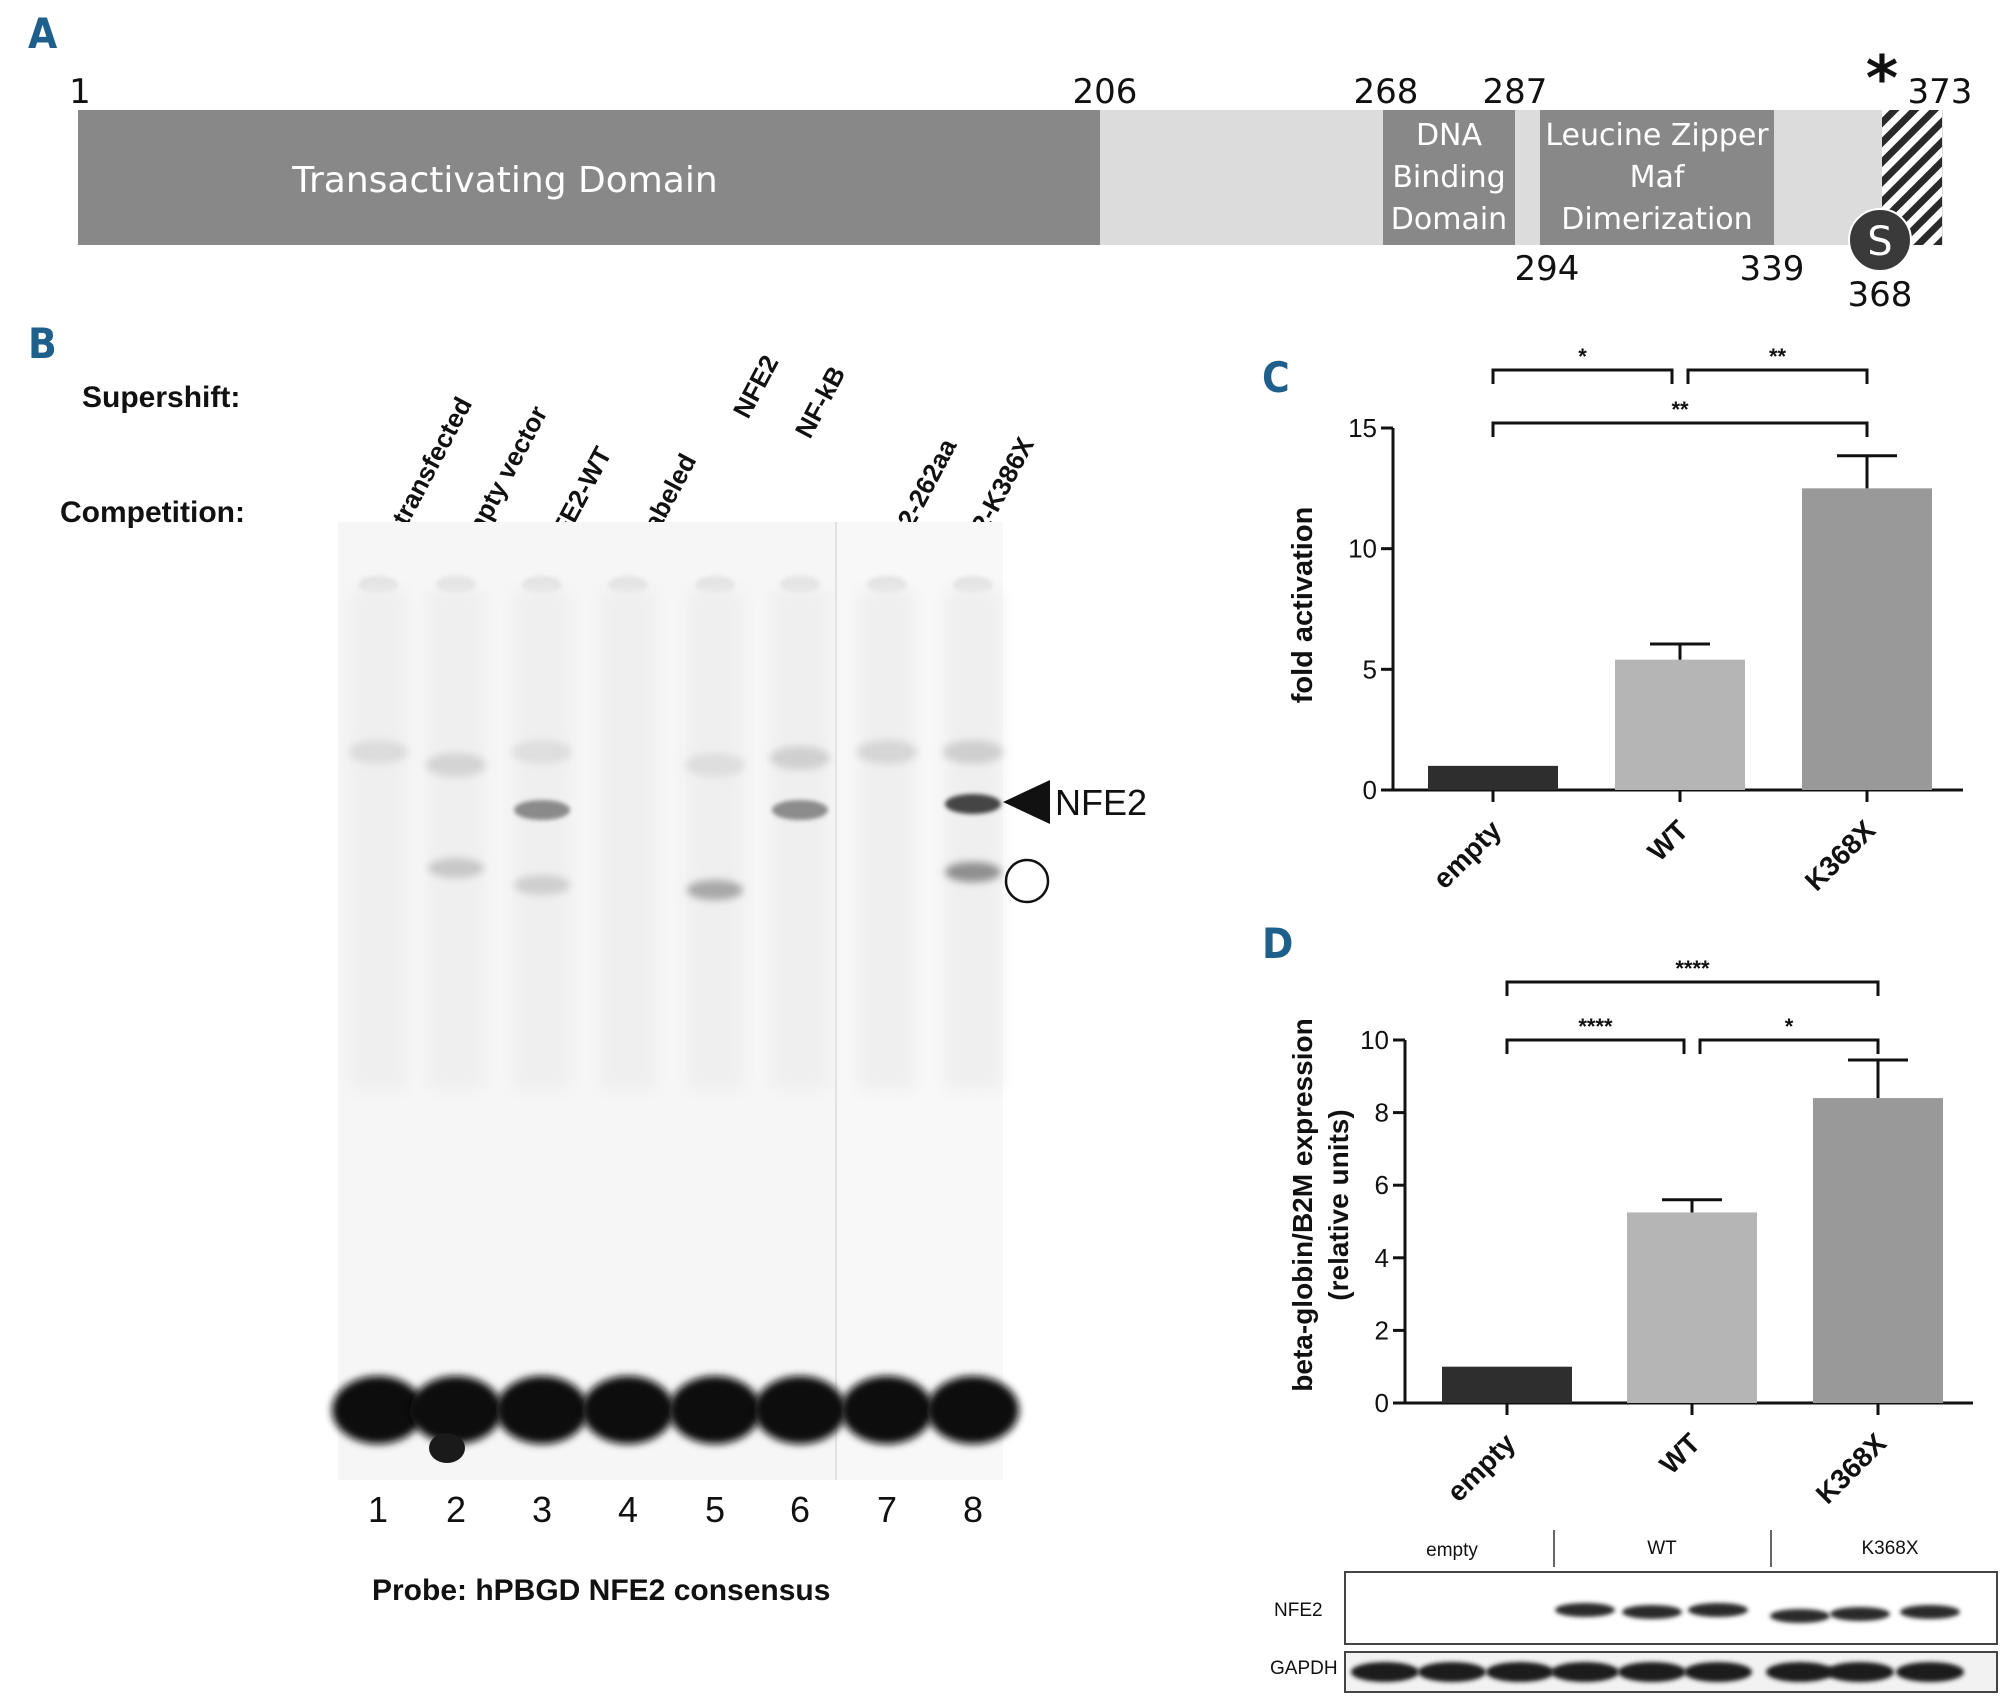 The width and height of the screenshot is (2000, 1702). I want to click on lane-number-7: 7, so click(887, 1509).